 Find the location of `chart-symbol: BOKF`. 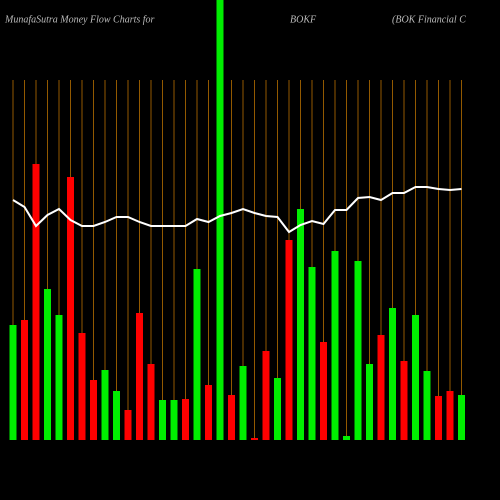

chart-symbol: BOKF is located at coordinates (303, 19).